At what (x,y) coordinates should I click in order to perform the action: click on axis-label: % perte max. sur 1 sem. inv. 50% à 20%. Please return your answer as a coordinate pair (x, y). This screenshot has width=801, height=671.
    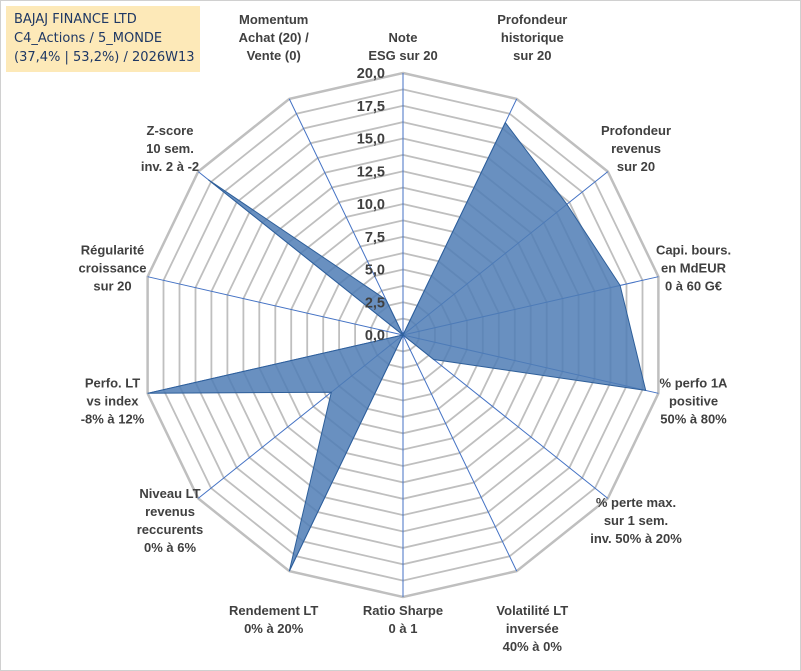
    Looking at the image, I should click on (636, 520).